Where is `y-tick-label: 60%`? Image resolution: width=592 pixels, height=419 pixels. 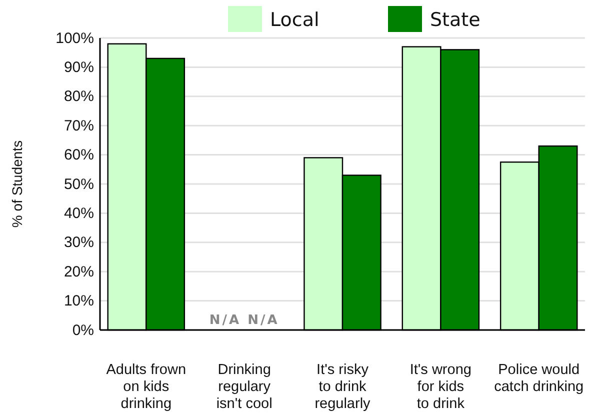 y-tick-label: 60% is located at coordinates (79, 155).